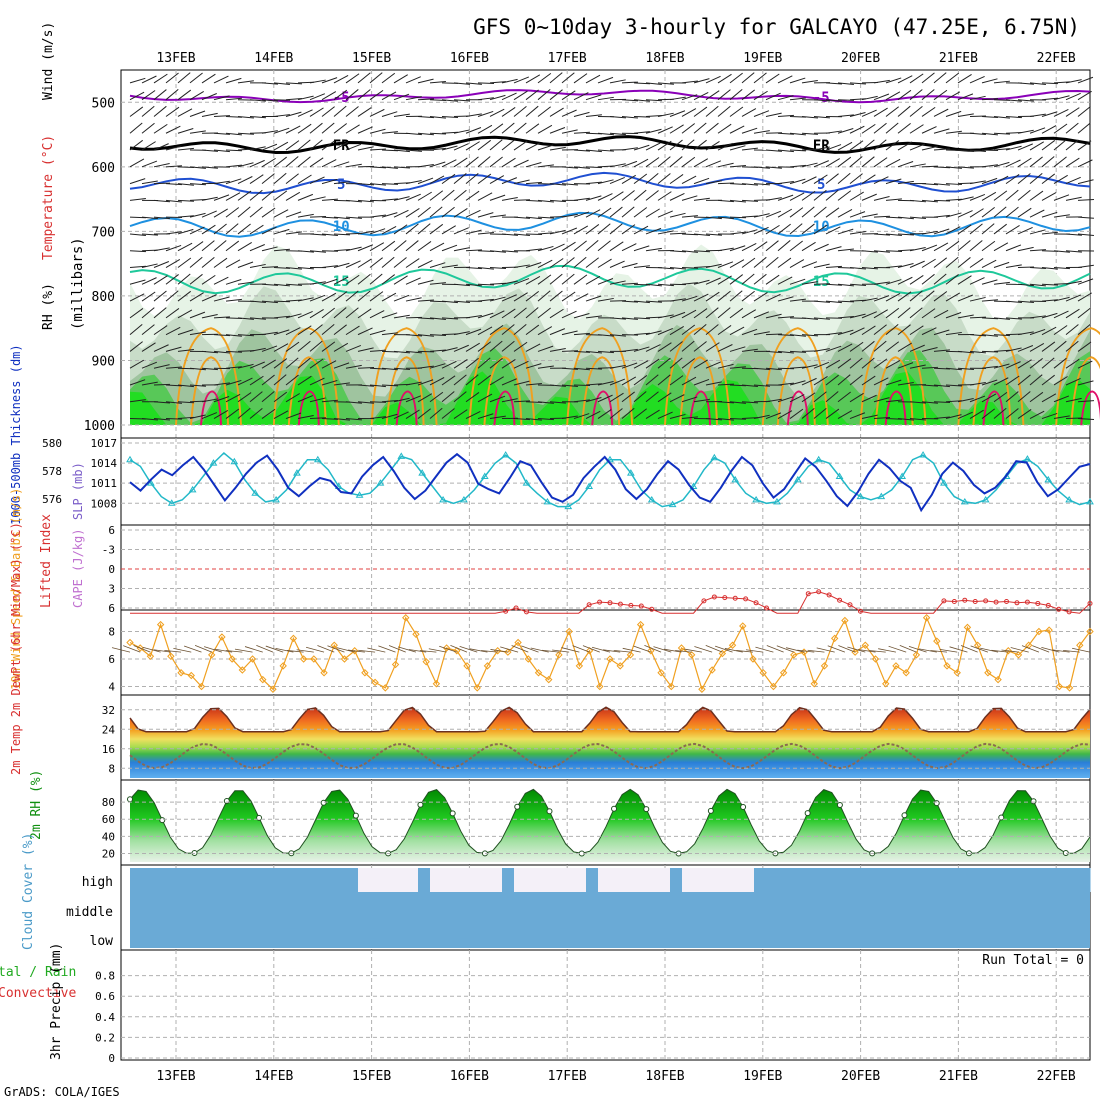 The image size is (1100, 1104). Describe the element at coordinates (48, 306) in the screenshot. I see `ylabel-rh: RH (%)` at that location.